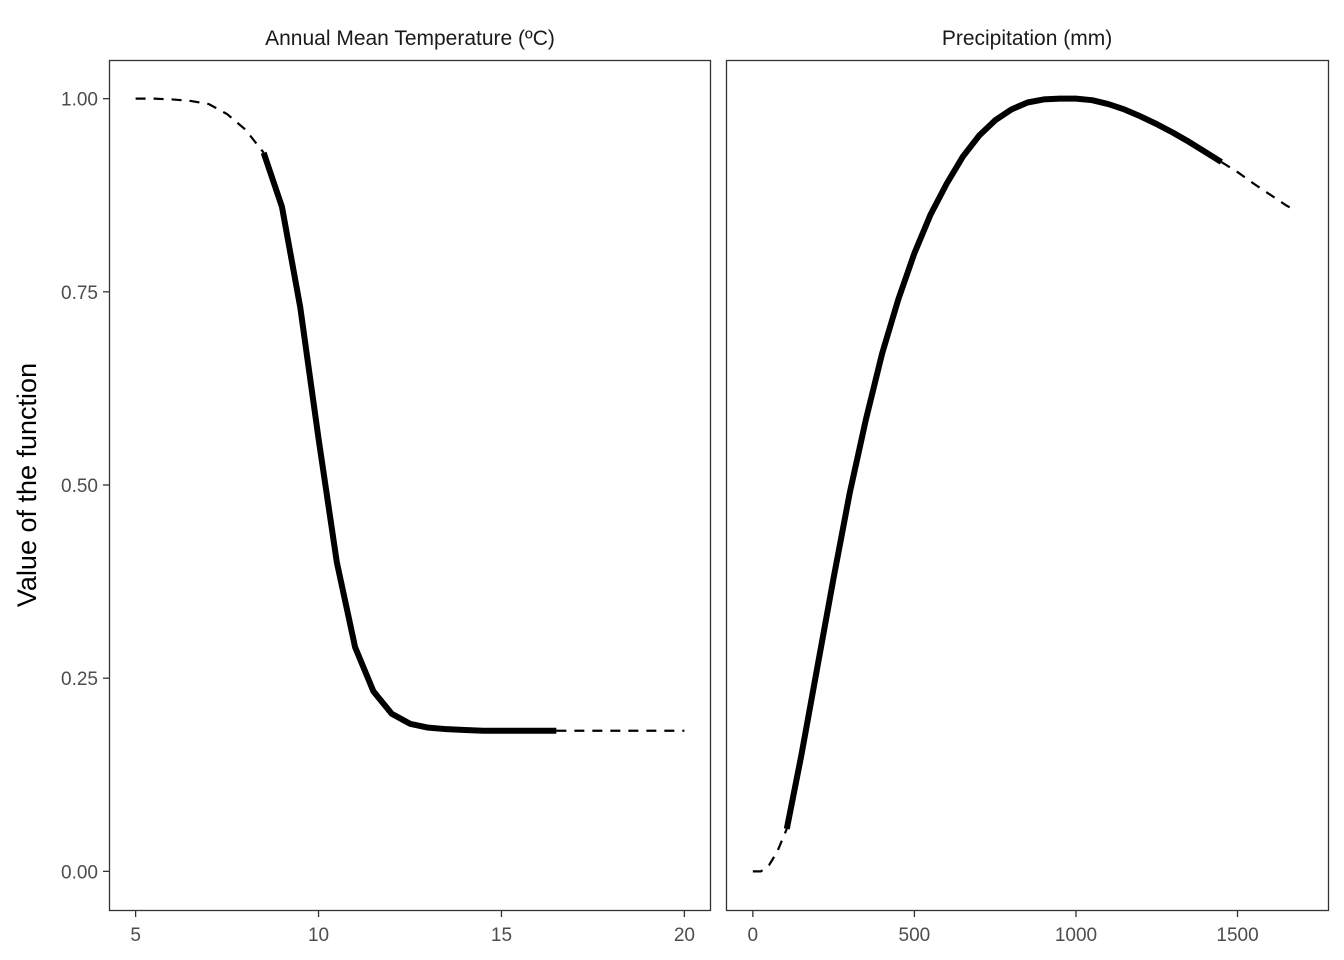 The image size is (1344, 960). Describe the element at coordinates (1237, 935) in the screenshot. I see `x-tick-label-precipitation: 1500` at that location.